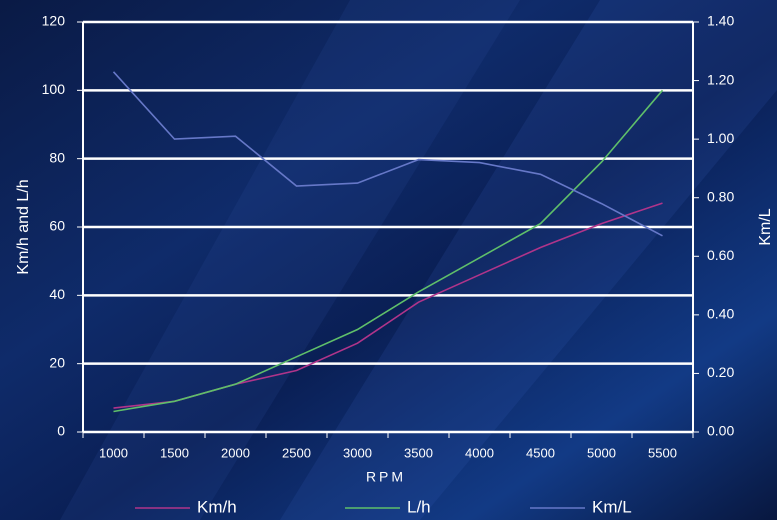 The width and height of the screenshot is (777, 520). What do you see at coordinates (61, 431) in the screenshot?
I see `y-tick-label: 0` at bounding box center [61, 431].